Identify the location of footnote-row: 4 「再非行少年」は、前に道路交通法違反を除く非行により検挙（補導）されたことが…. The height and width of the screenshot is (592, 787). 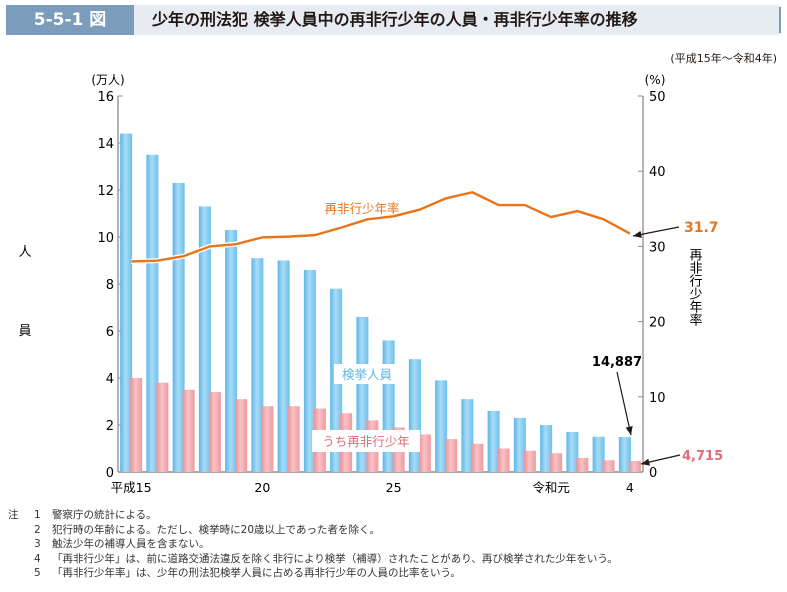
(313, 559).